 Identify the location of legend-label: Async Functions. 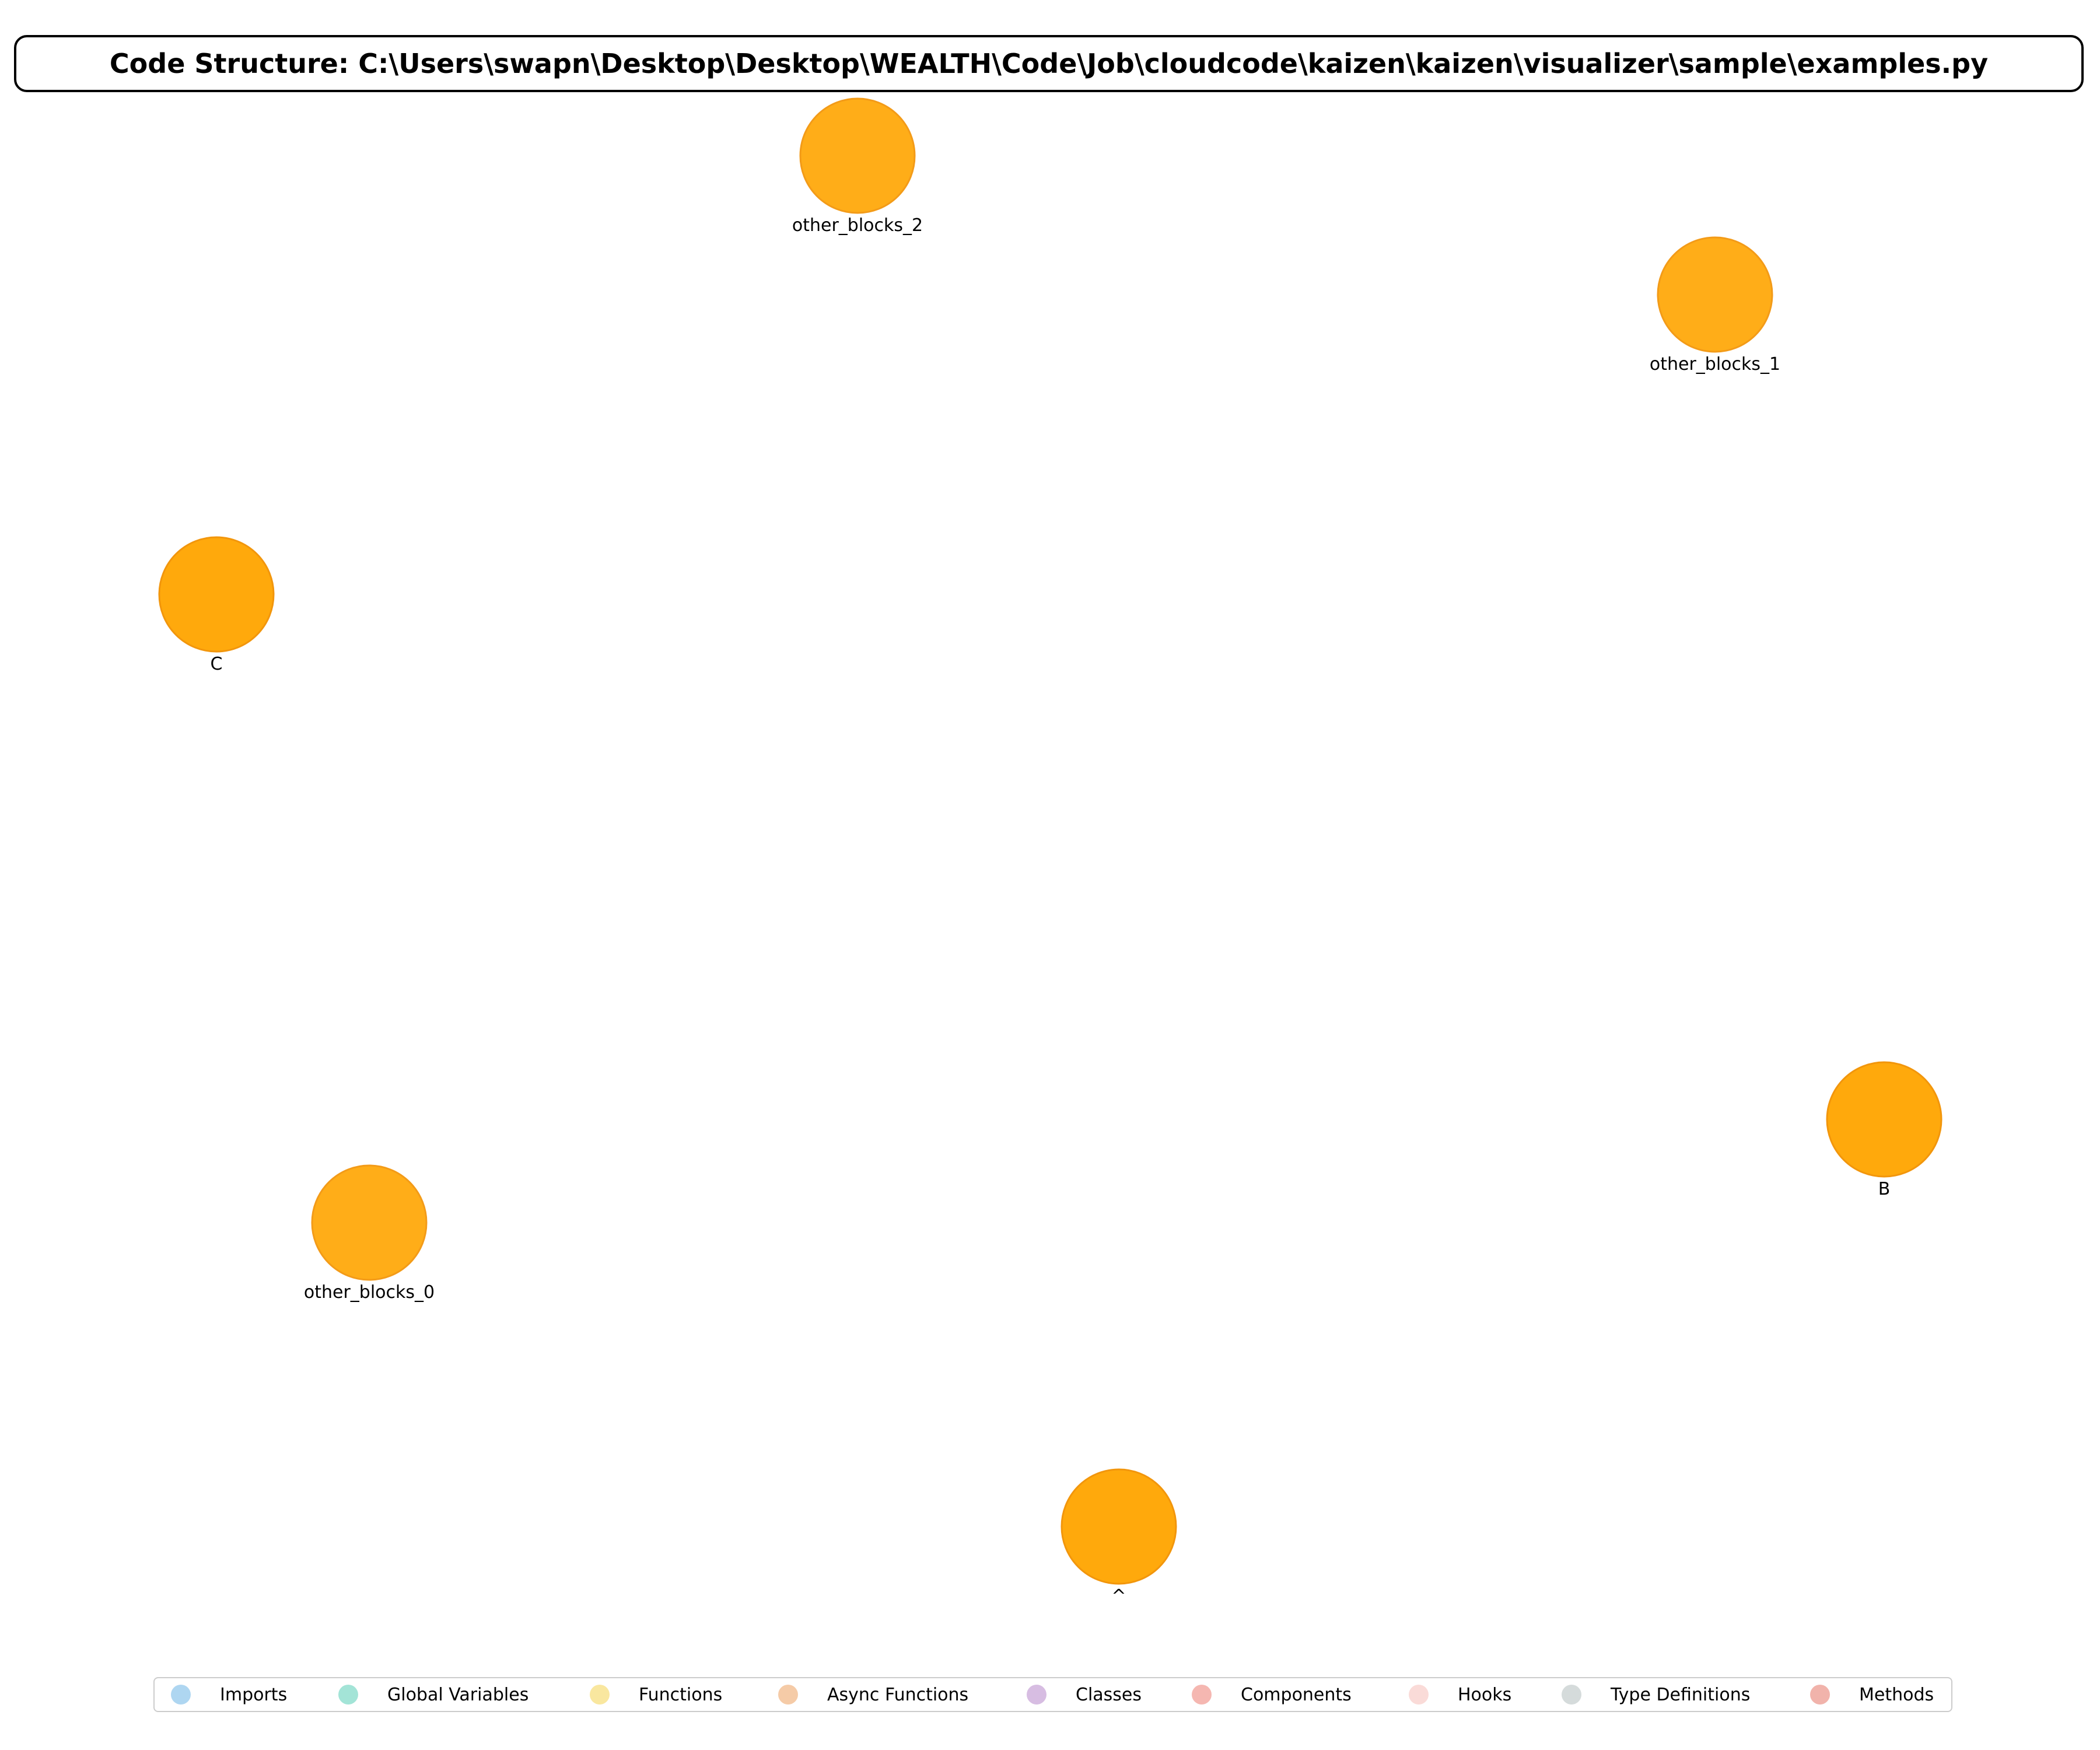
(898, 1694).